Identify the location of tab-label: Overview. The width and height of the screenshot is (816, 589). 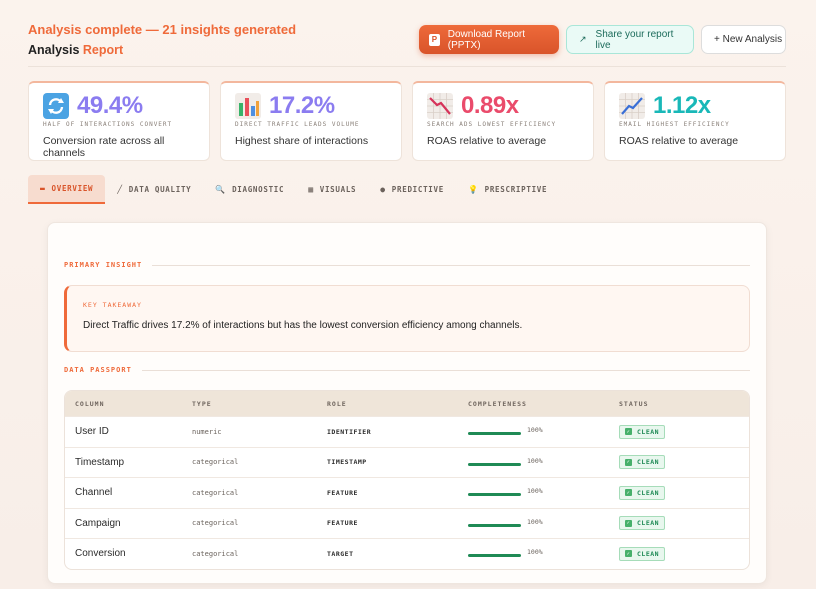
(72, 188).